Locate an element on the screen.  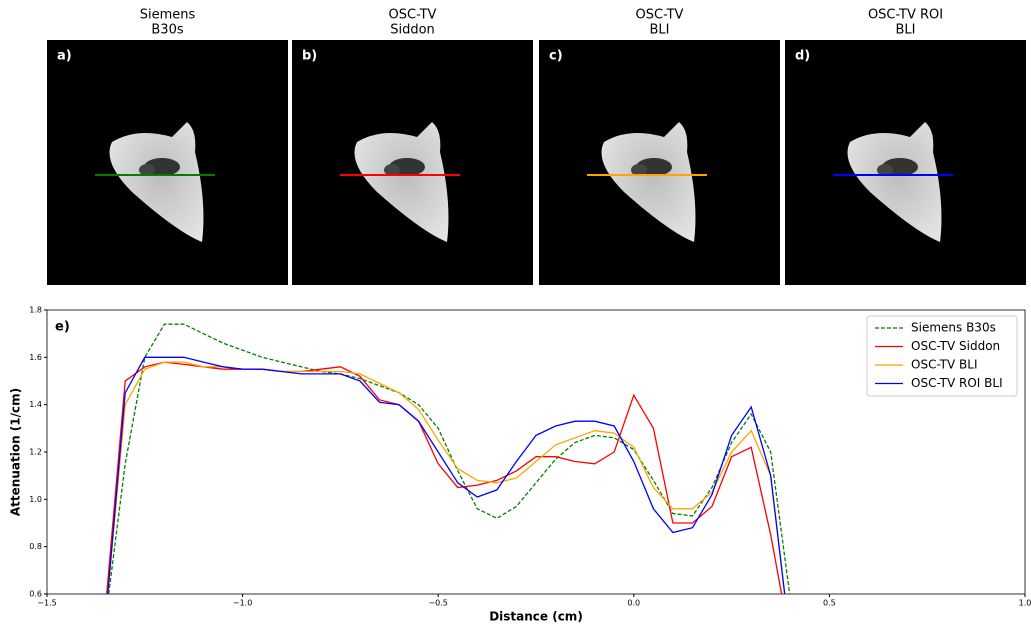
panel-title: Siemens is located at coordinates (168, 15).